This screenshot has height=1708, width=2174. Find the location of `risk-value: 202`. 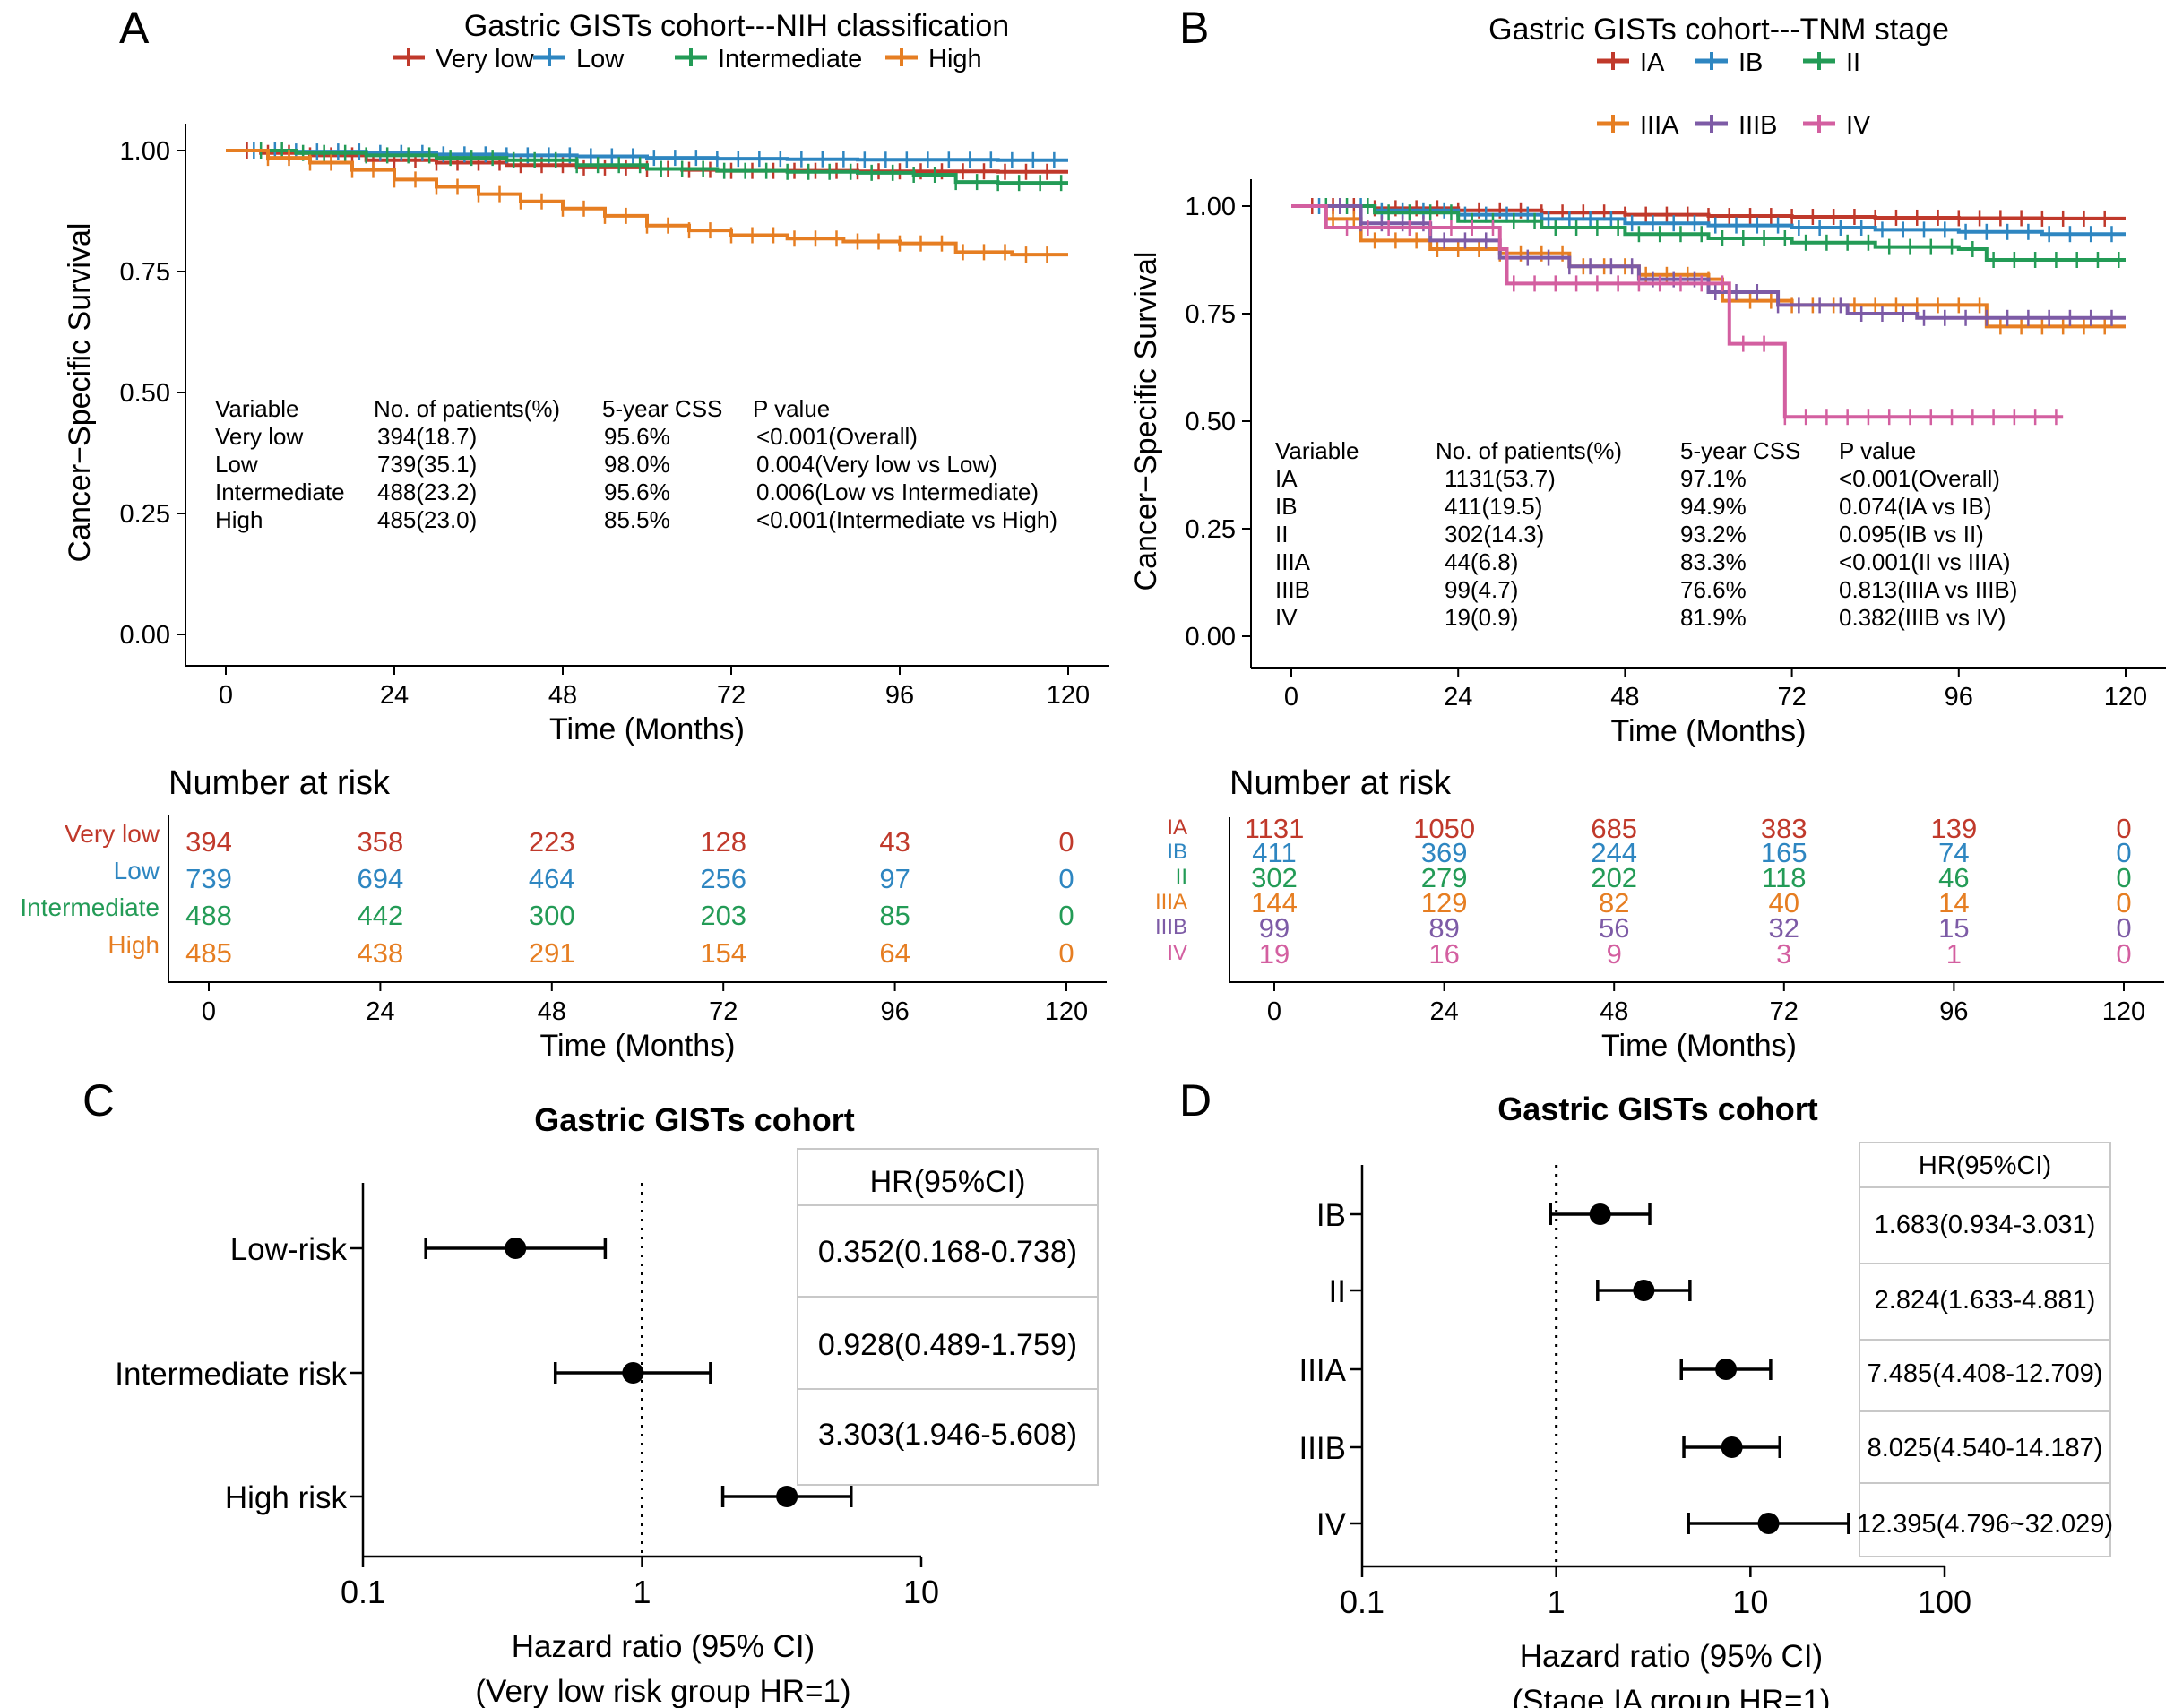

risk-value: 202 is located at coordinates (1614, 877).